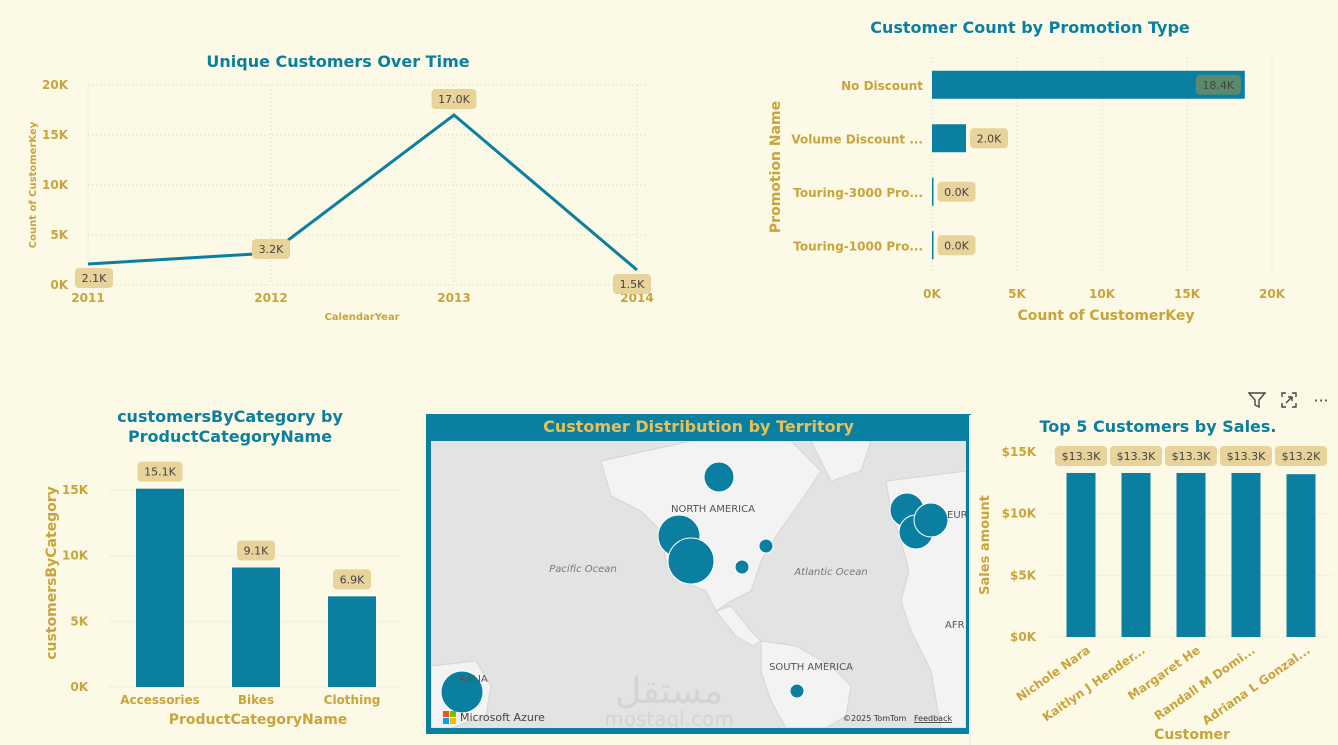 Image resolution: width=1338 pixels, height=745 pixels. Describe the element at coordinates (931, 520) in the screenshot. I see `bubble-germany` at that location.